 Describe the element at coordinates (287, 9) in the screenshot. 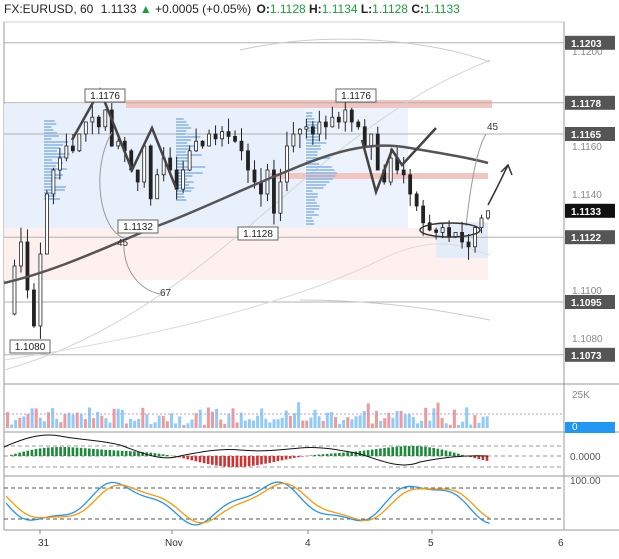

I see `open-value: 1.1128` at that location.